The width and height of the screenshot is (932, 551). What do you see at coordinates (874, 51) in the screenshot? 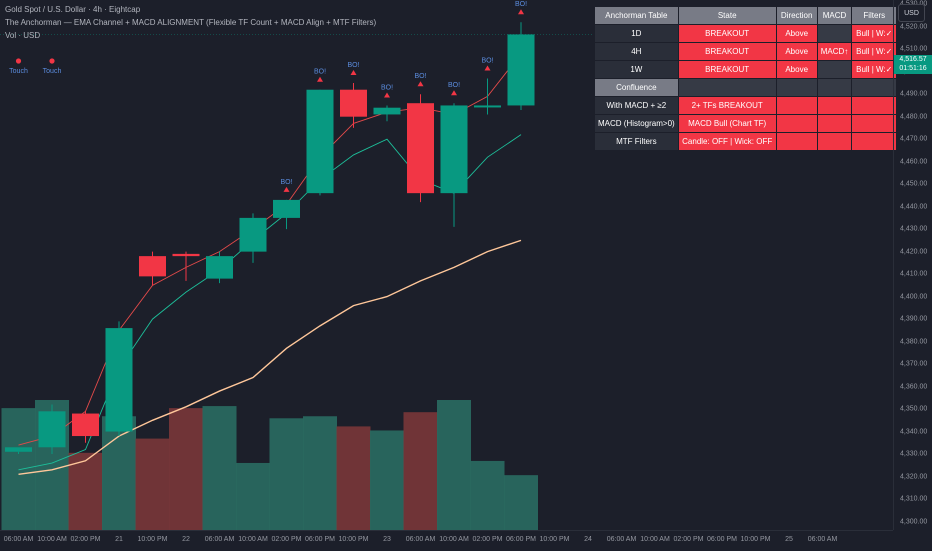
I see `filters-cell: Bull | W:✓` at bounding box center [874, 51].